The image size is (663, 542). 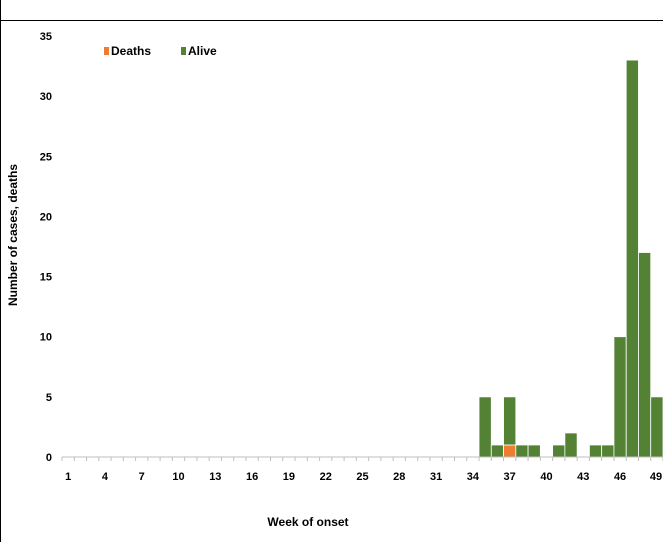 What do you see at coordinates (252, 477) in the screenshot?
I see `x-tick-label: 16` at bounding box center [252, 477].